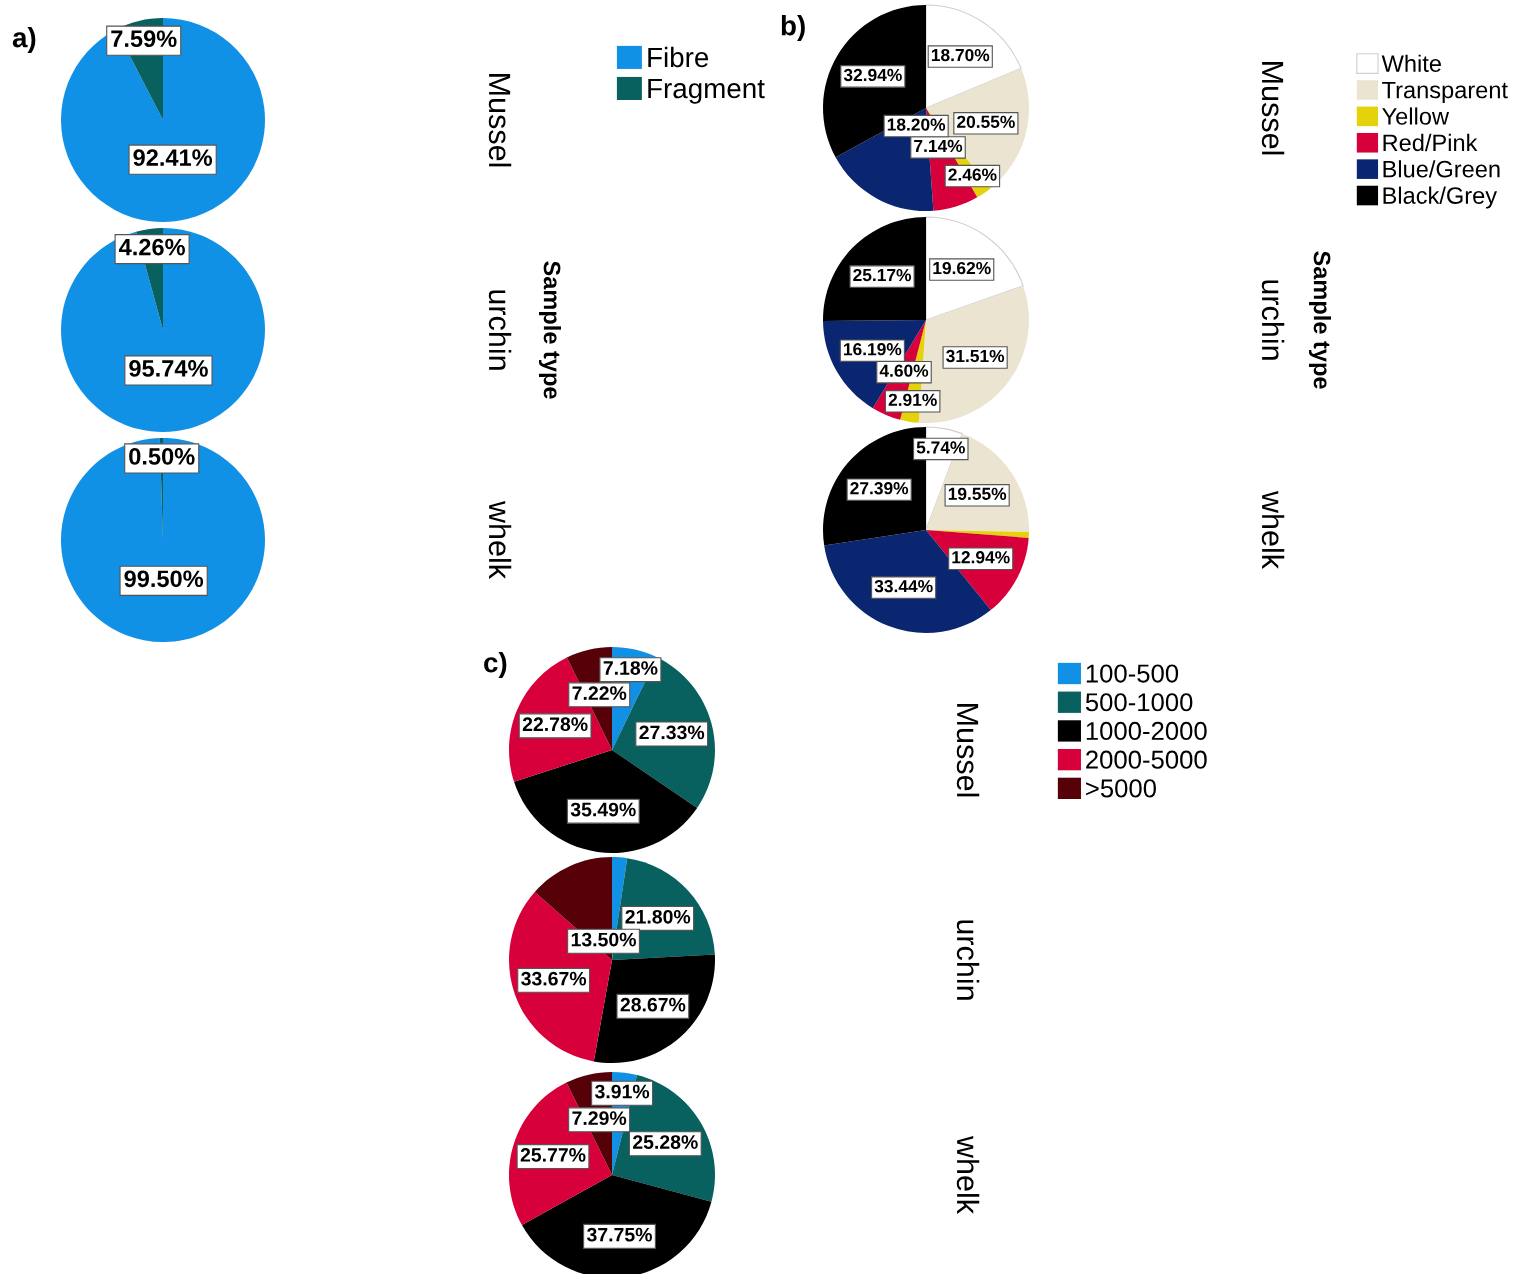 The height and width of the screenshot is (1274, 1522). I want to click on legend-label: Black/Grey, so click(1440, 197).